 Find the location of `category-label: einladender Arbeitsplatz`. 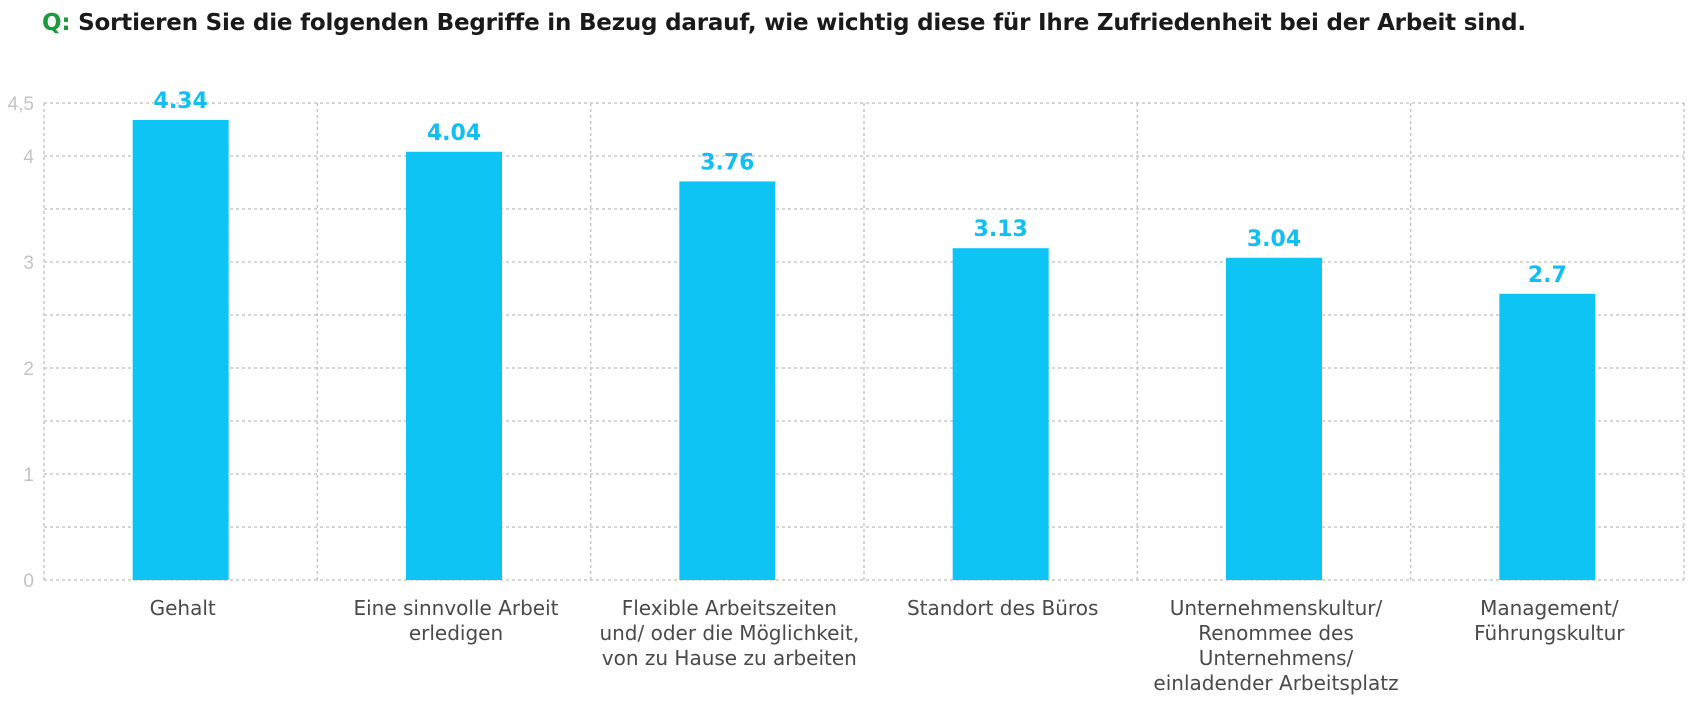

category-label: einladender Arbeitsplatz is located at coordinates (1275, 683).